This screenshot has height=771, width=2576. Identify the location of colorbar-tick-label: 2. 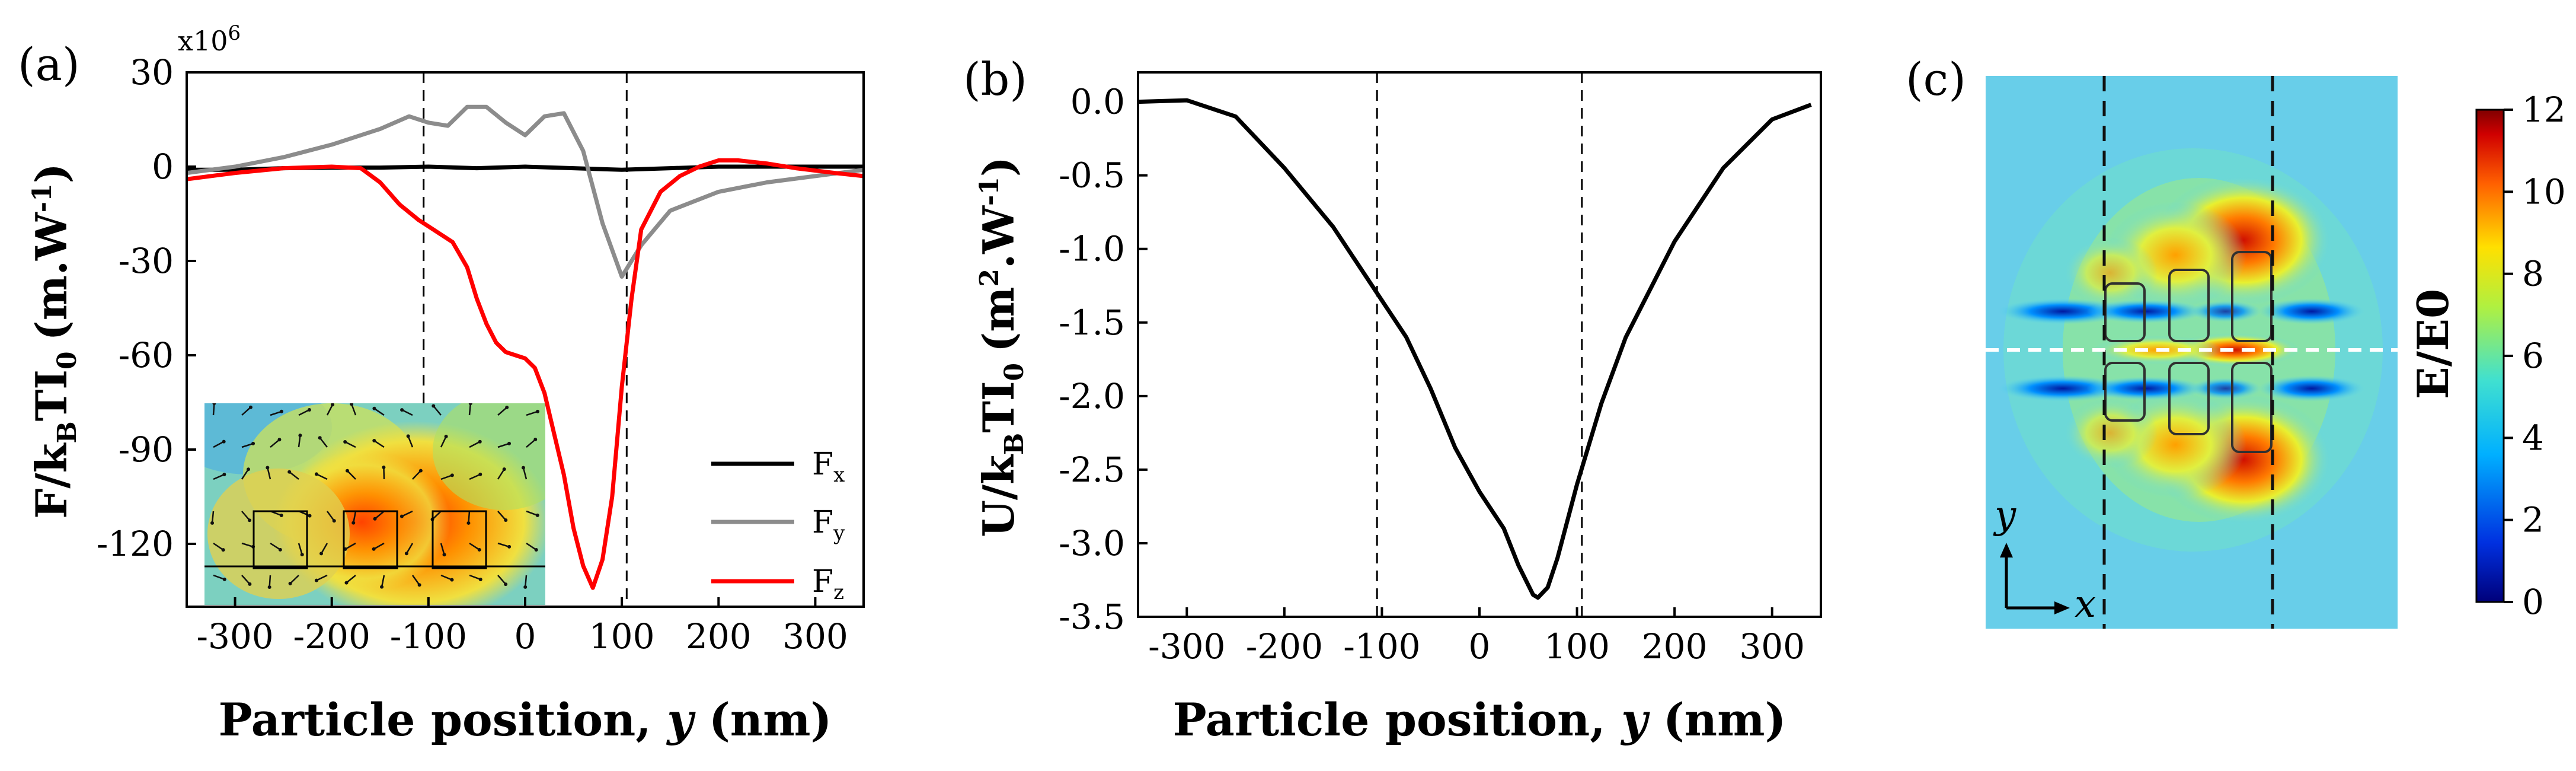
(2533, 520).